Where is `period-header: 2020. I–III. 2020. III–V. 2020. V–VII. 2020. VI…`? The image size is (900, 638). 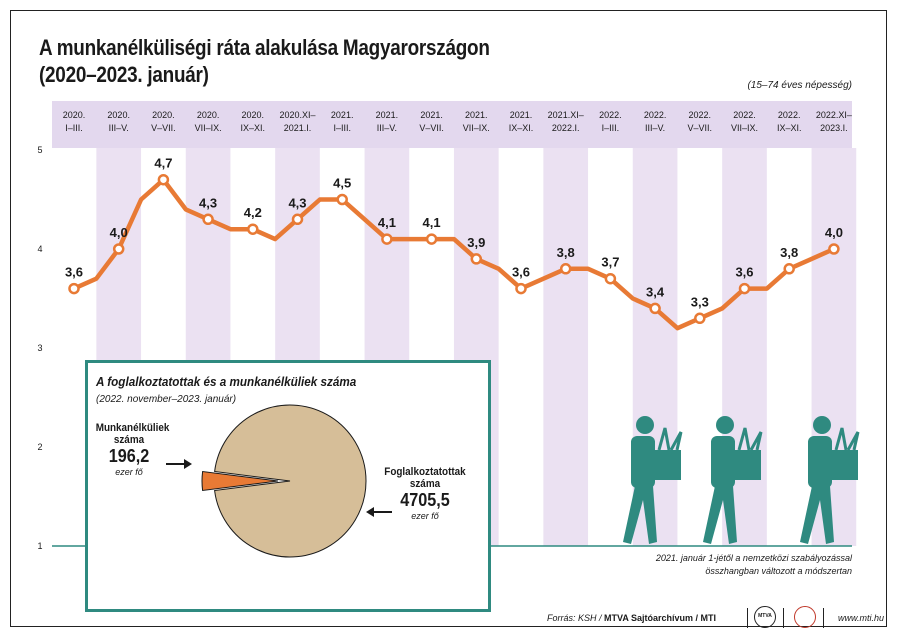
period-header: 2020. I–III. 2020. III–V. 2020. V–VII. 2020. VI… is located at coordinates (452, 124).